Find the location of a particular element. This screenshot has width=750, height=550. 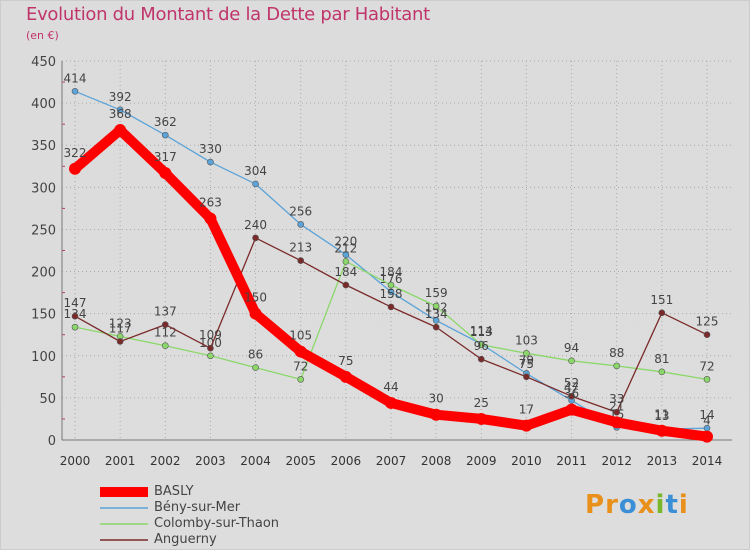

x-tick-label: 2003 is located at coordinates (210, 461).